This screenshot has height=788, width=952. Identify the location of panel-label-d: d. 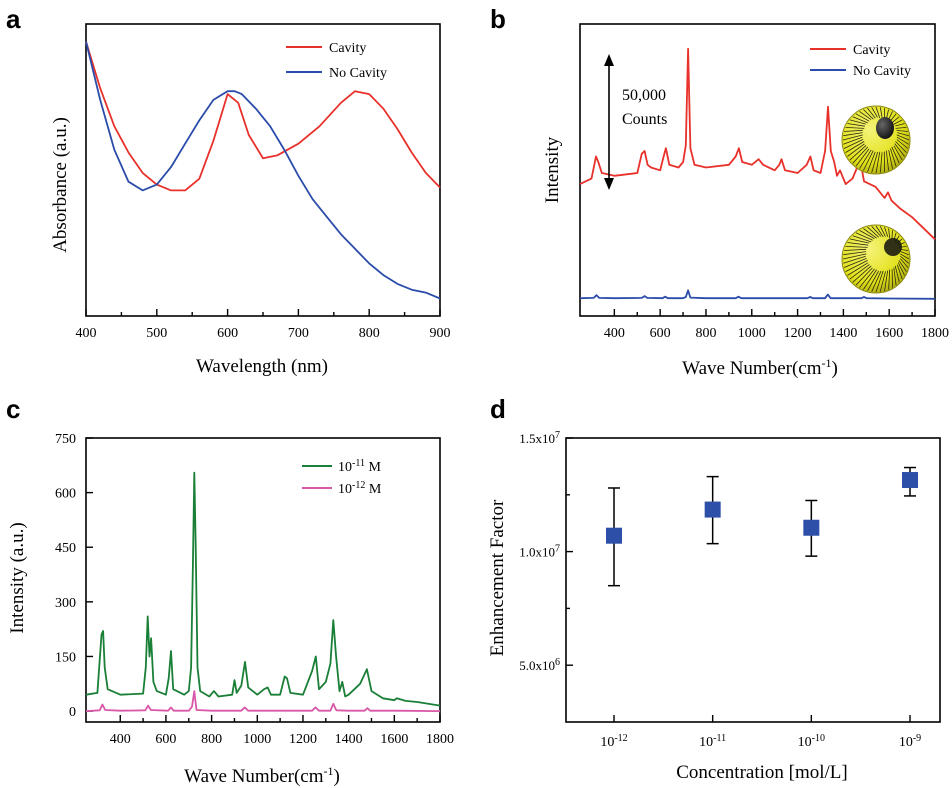
(498, 409).